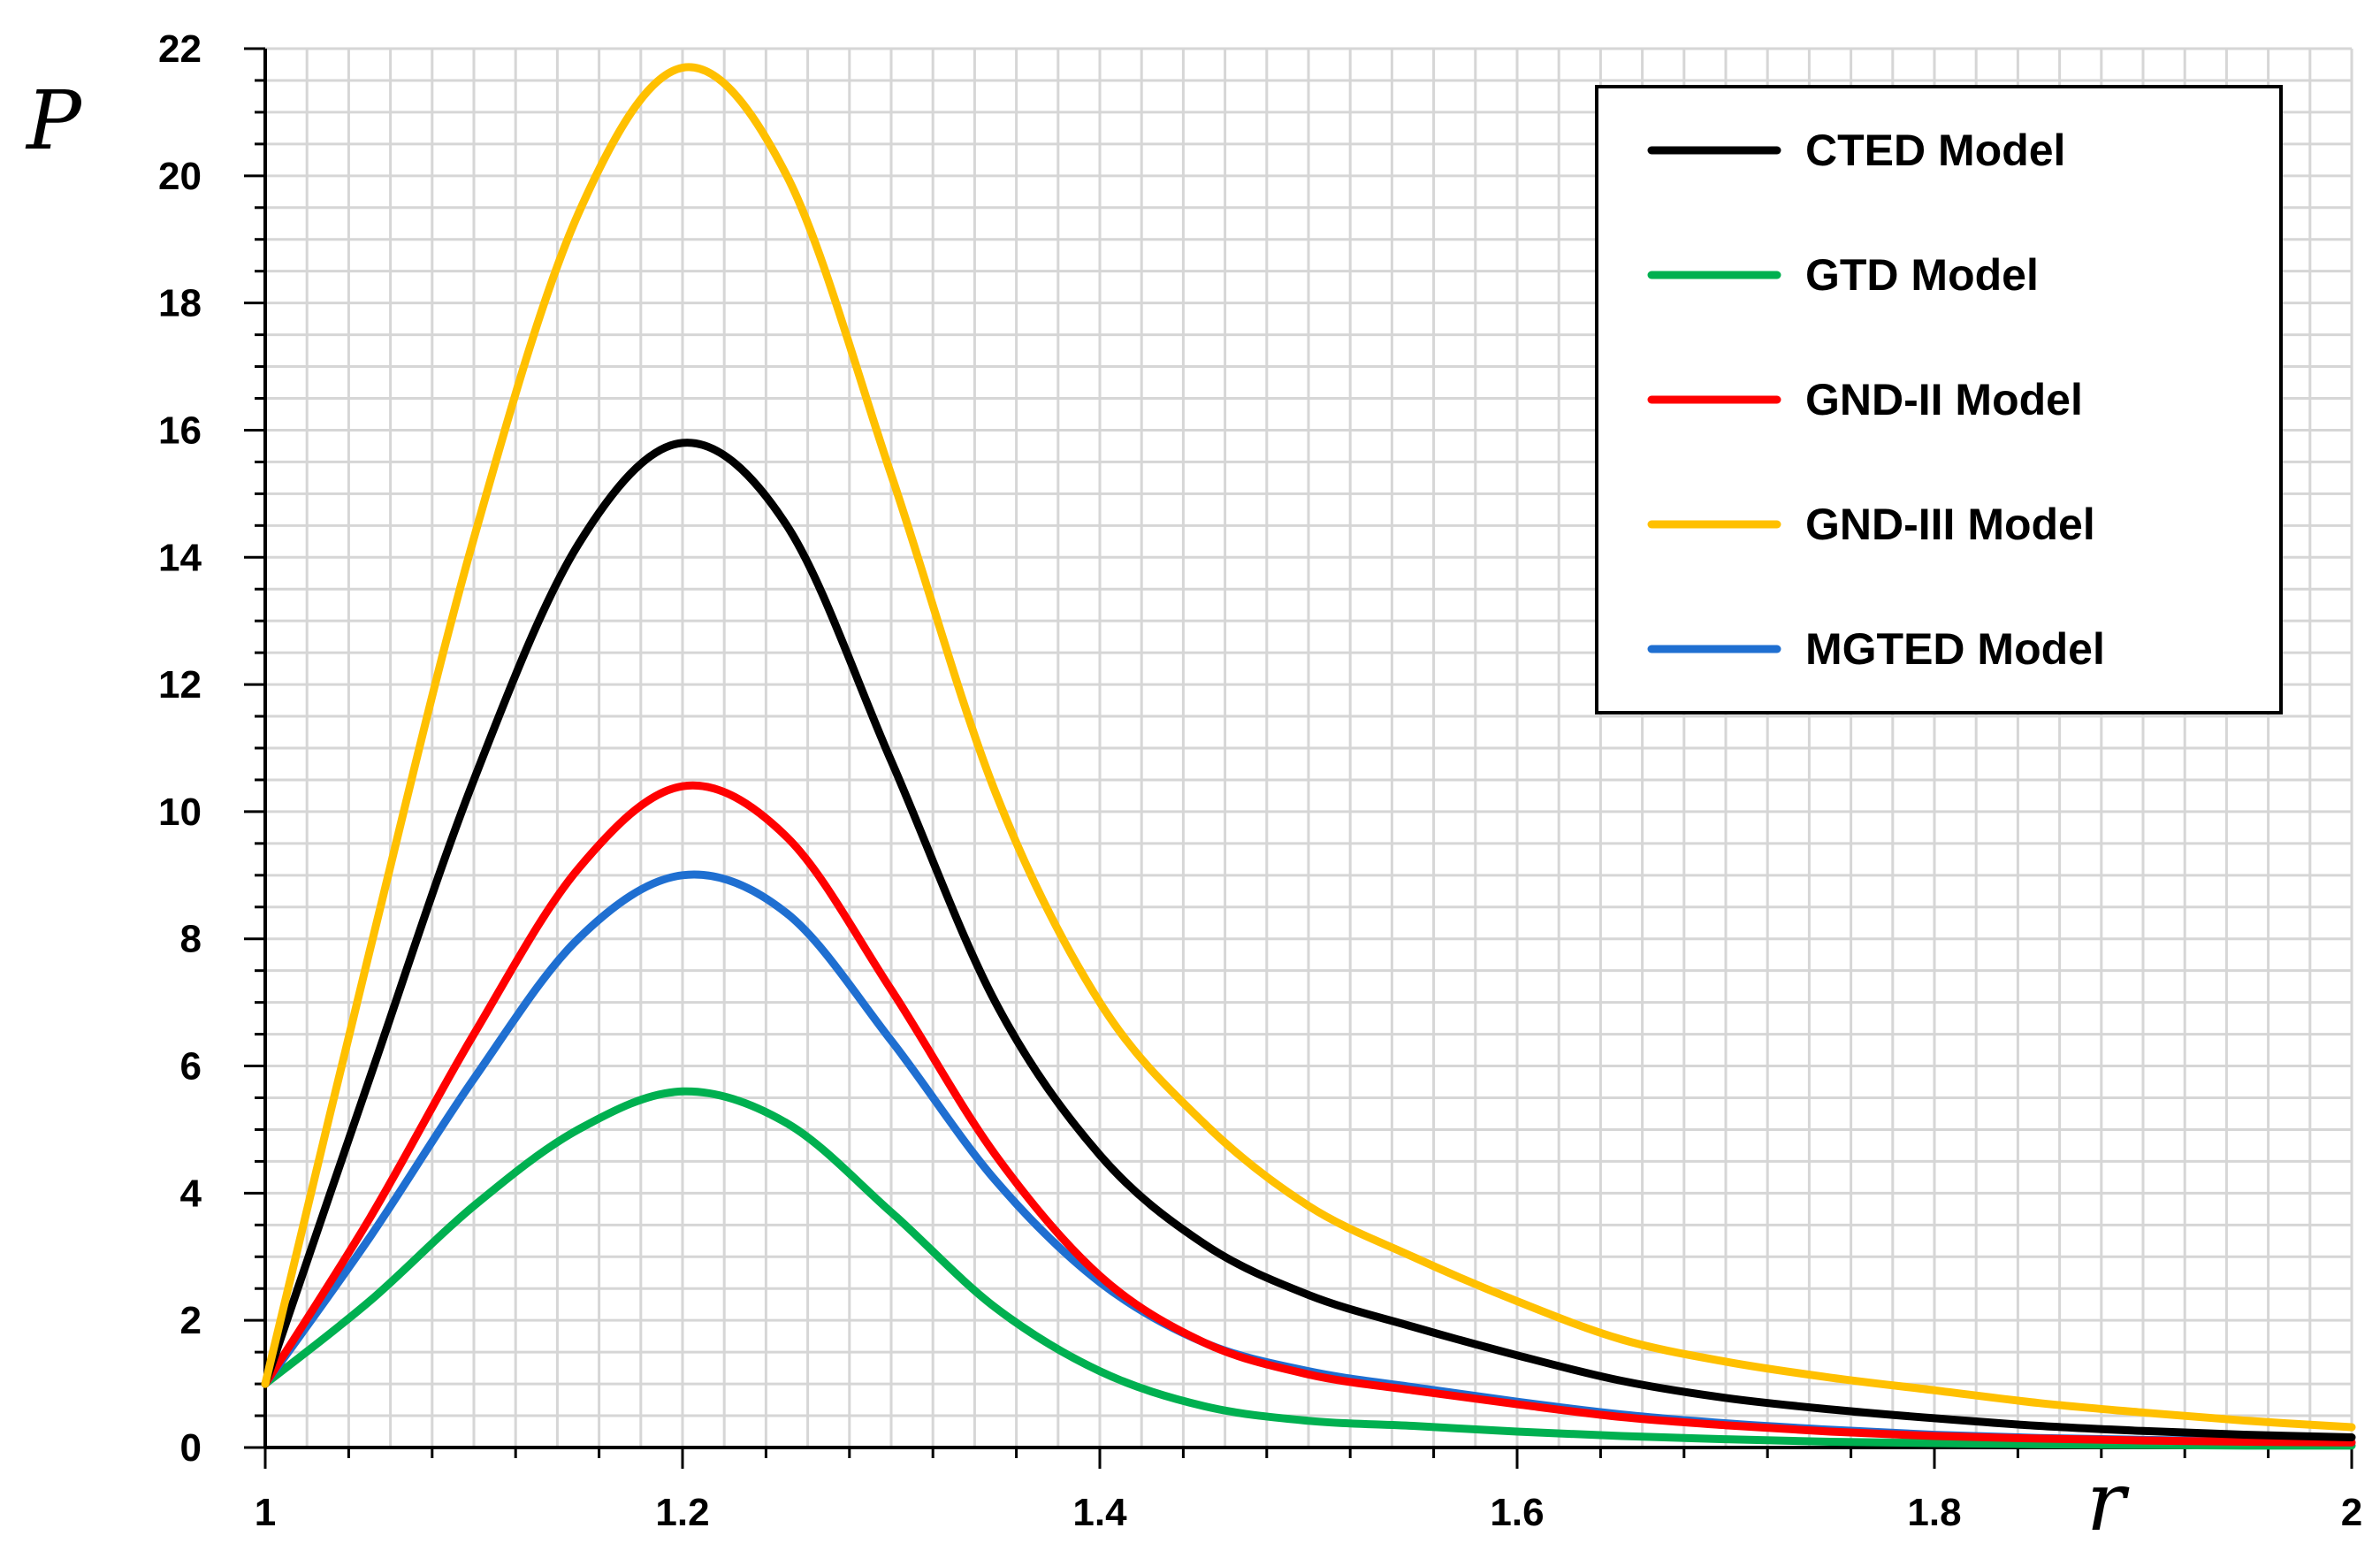 The image size is (2380, 1566). What do you see at coordinates (180, 430) in the screenshot?
I see `y-tick-label: 16` at bounding box center [180, 430].